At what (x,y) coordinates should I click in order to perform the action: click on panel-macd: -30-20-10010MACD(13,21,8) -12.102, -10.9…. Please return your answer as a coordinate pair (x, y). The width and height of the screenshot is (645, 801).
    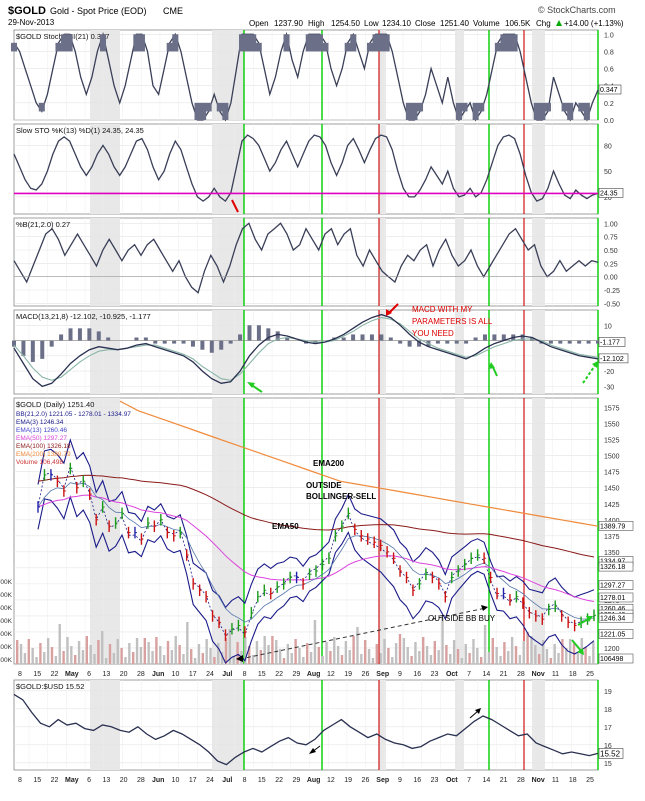
    Looking at the image, I should click on (320, 352).